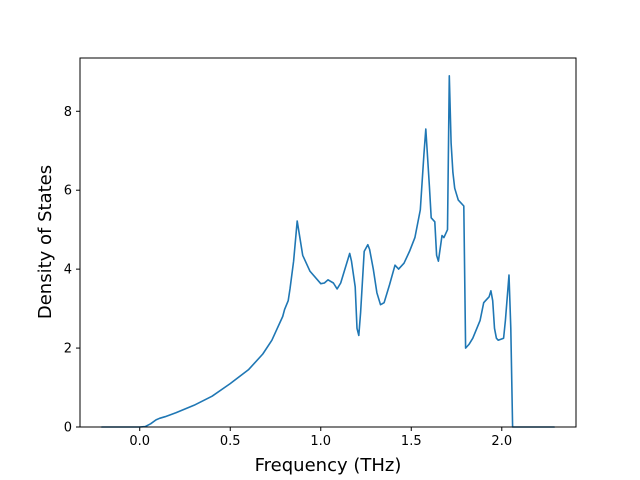  I want to click on x-axis-label: Frequency (THz), so click(328, 465).